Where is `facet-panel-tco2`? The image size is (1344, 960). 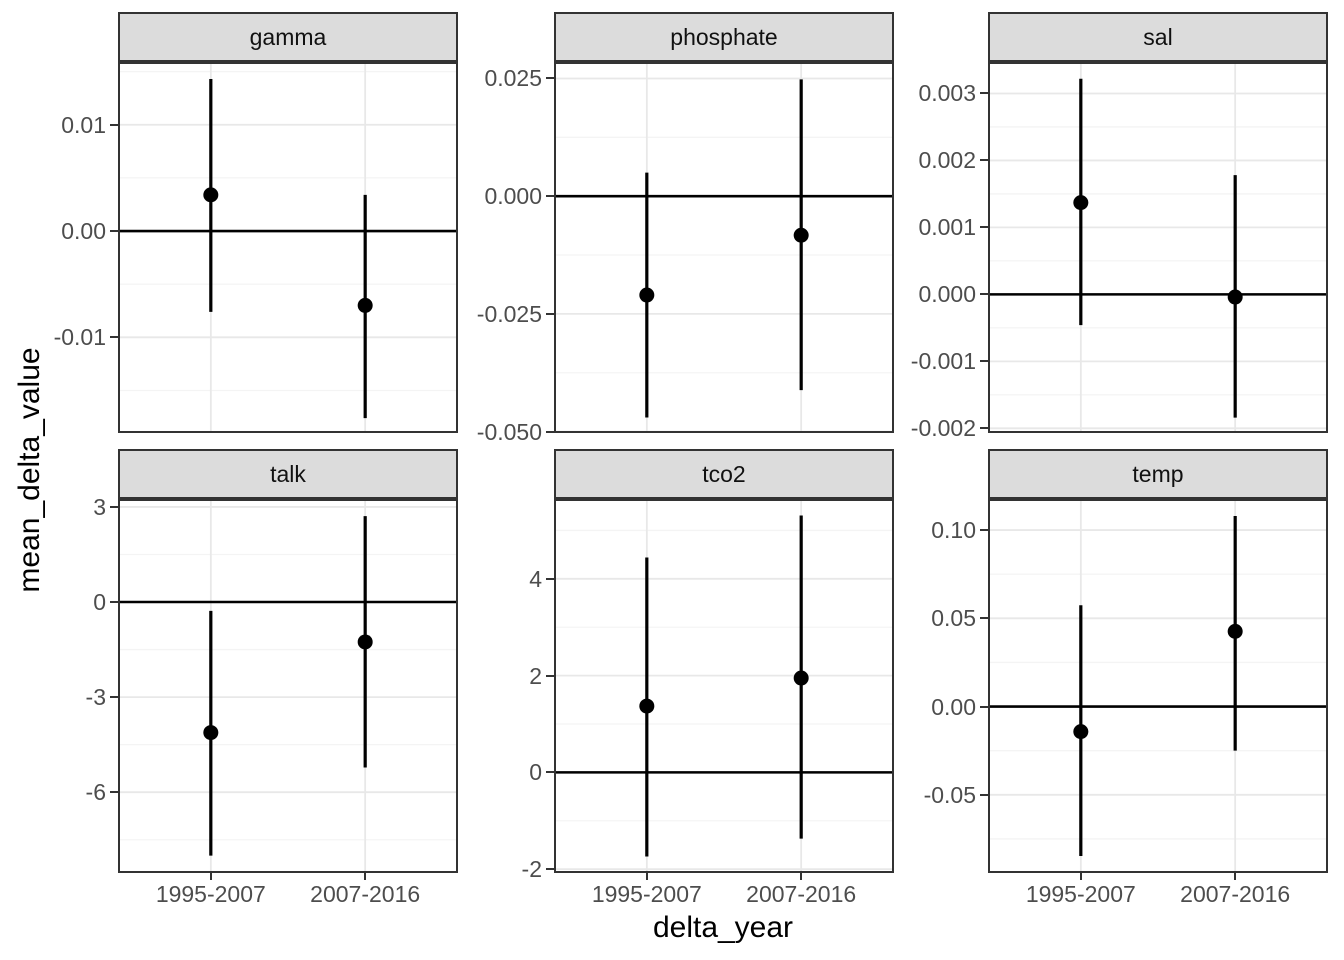
facet-panel-tco2 is located at coordinates (724, 686).